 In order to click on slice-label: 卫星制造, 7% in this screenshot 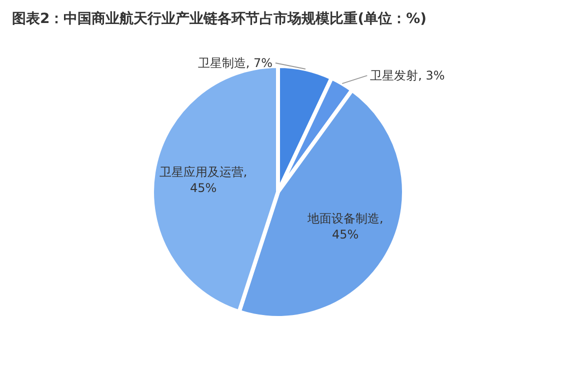, I will do `click(235, 63)`.